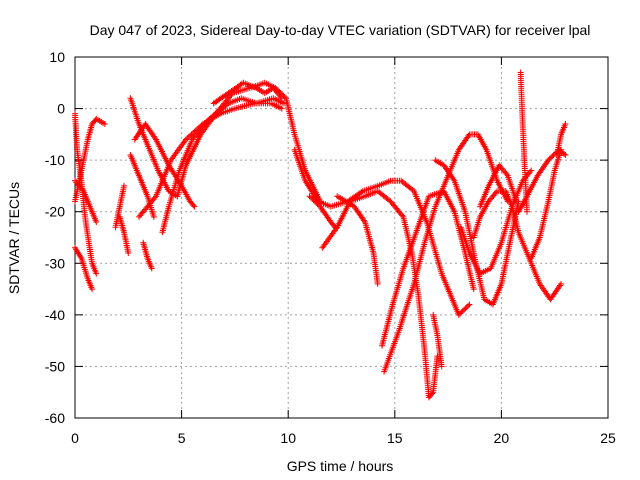 Image resolution: width=640 pixels, height=480 pixels. Describe the element at coordinates (608, 438) in the screenshot. I see `x-tick-label: 25` at that location.